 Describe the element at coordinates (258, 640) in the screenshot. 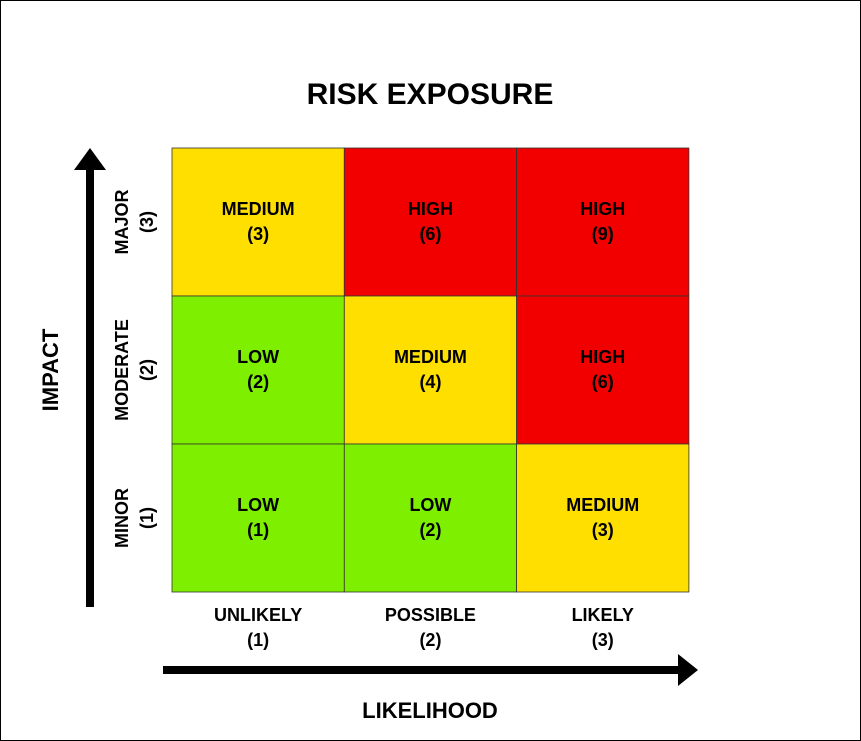

I see `column-score: (1)` at that location.